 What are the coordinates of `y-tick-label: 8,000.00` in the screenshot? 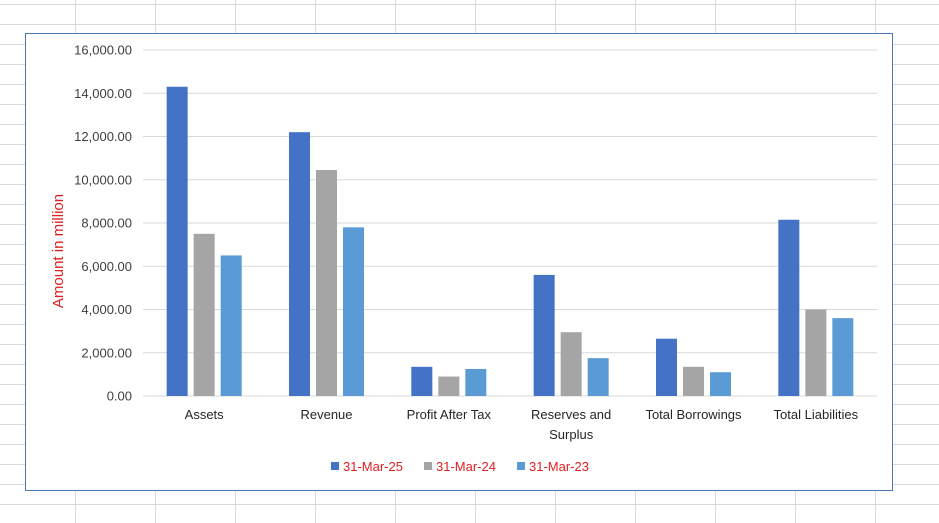 It's located at (106, 223).